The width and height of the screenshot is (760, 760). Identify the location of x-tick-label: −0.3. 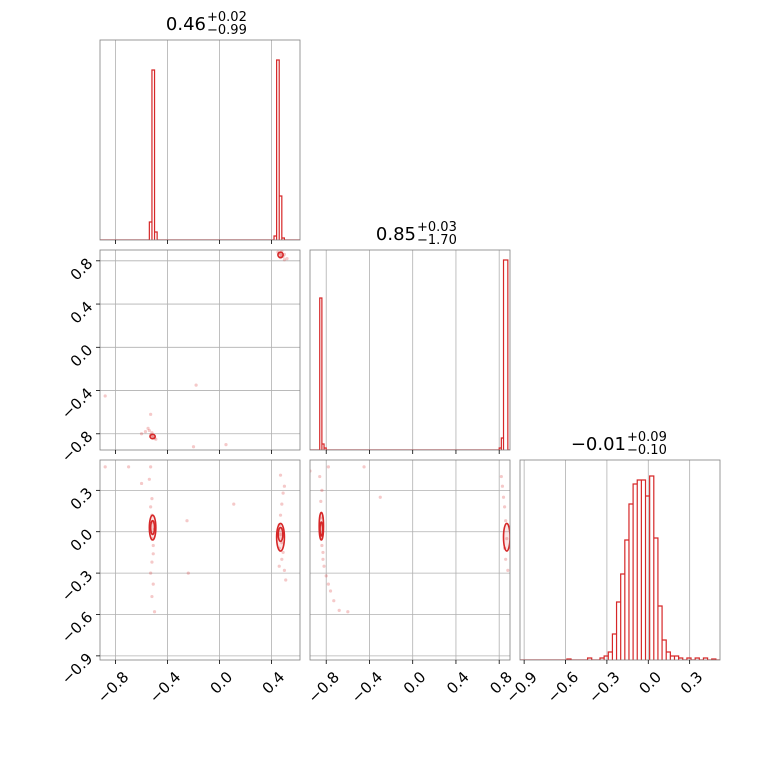
(604, 687).